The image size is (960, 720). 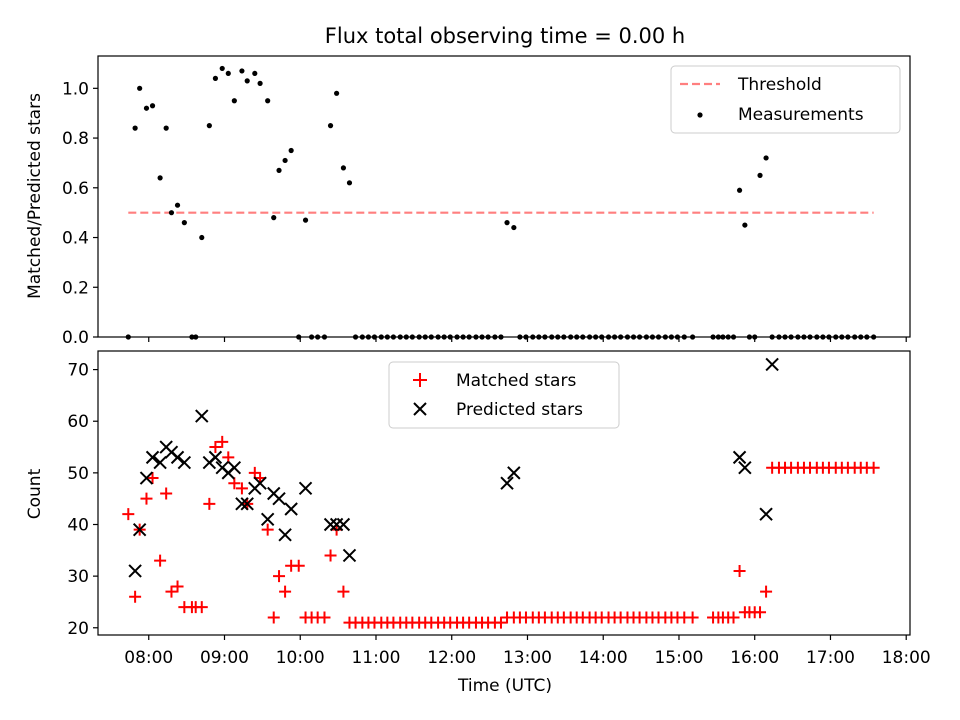 I want to click on bottom-y-axis-label: Count, so click(x=35, y=493).